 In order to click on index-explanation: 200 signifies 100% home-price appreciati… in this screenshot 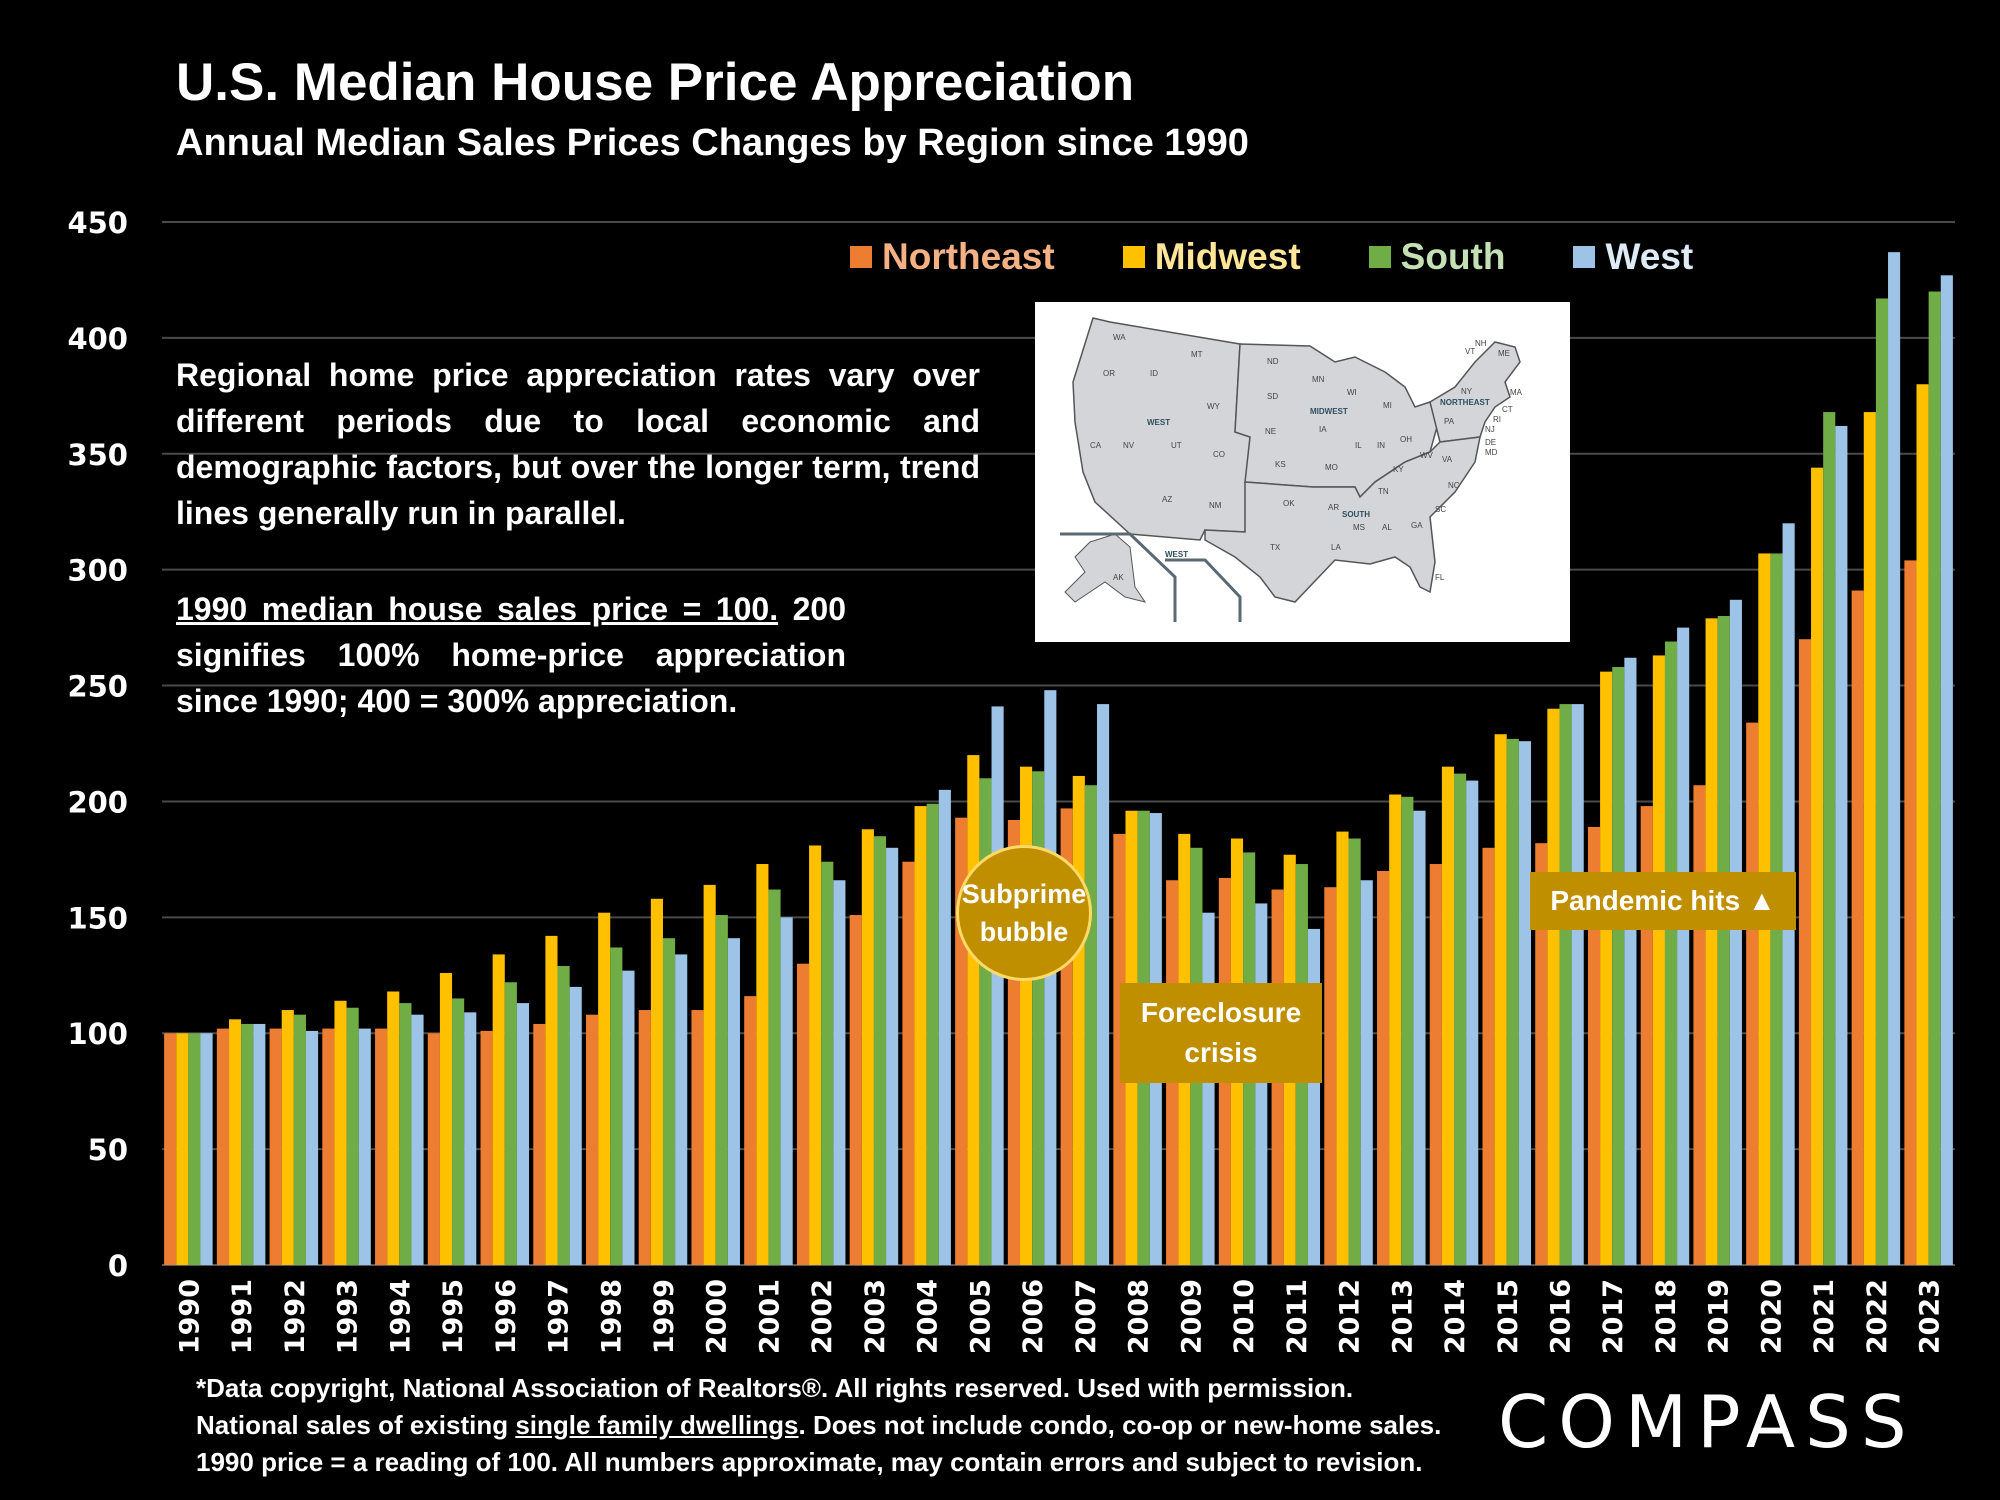, I will do `click(511, 655)`.